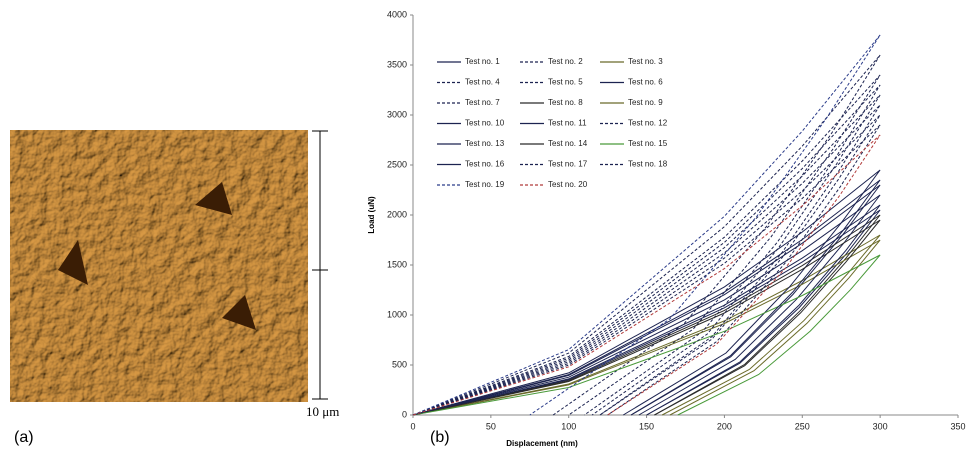  Describe the element at coordinates (568, 143) in the screenshot. I see `legend-label: Test no. 14` at that location.